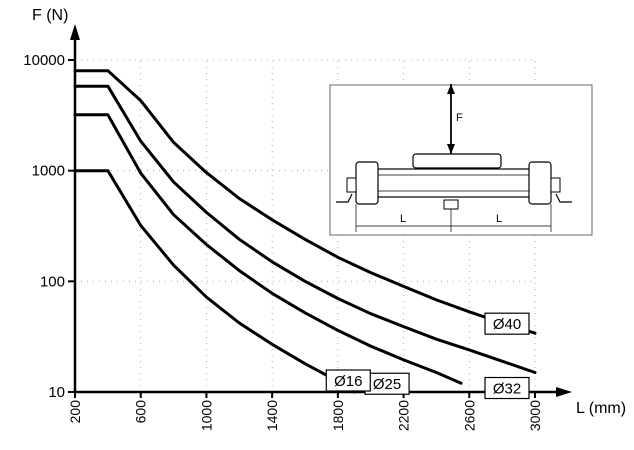 Image resolution: width=634 pixels, height=450 pixels. I want to click on end-cap-left, so click(351, 185).